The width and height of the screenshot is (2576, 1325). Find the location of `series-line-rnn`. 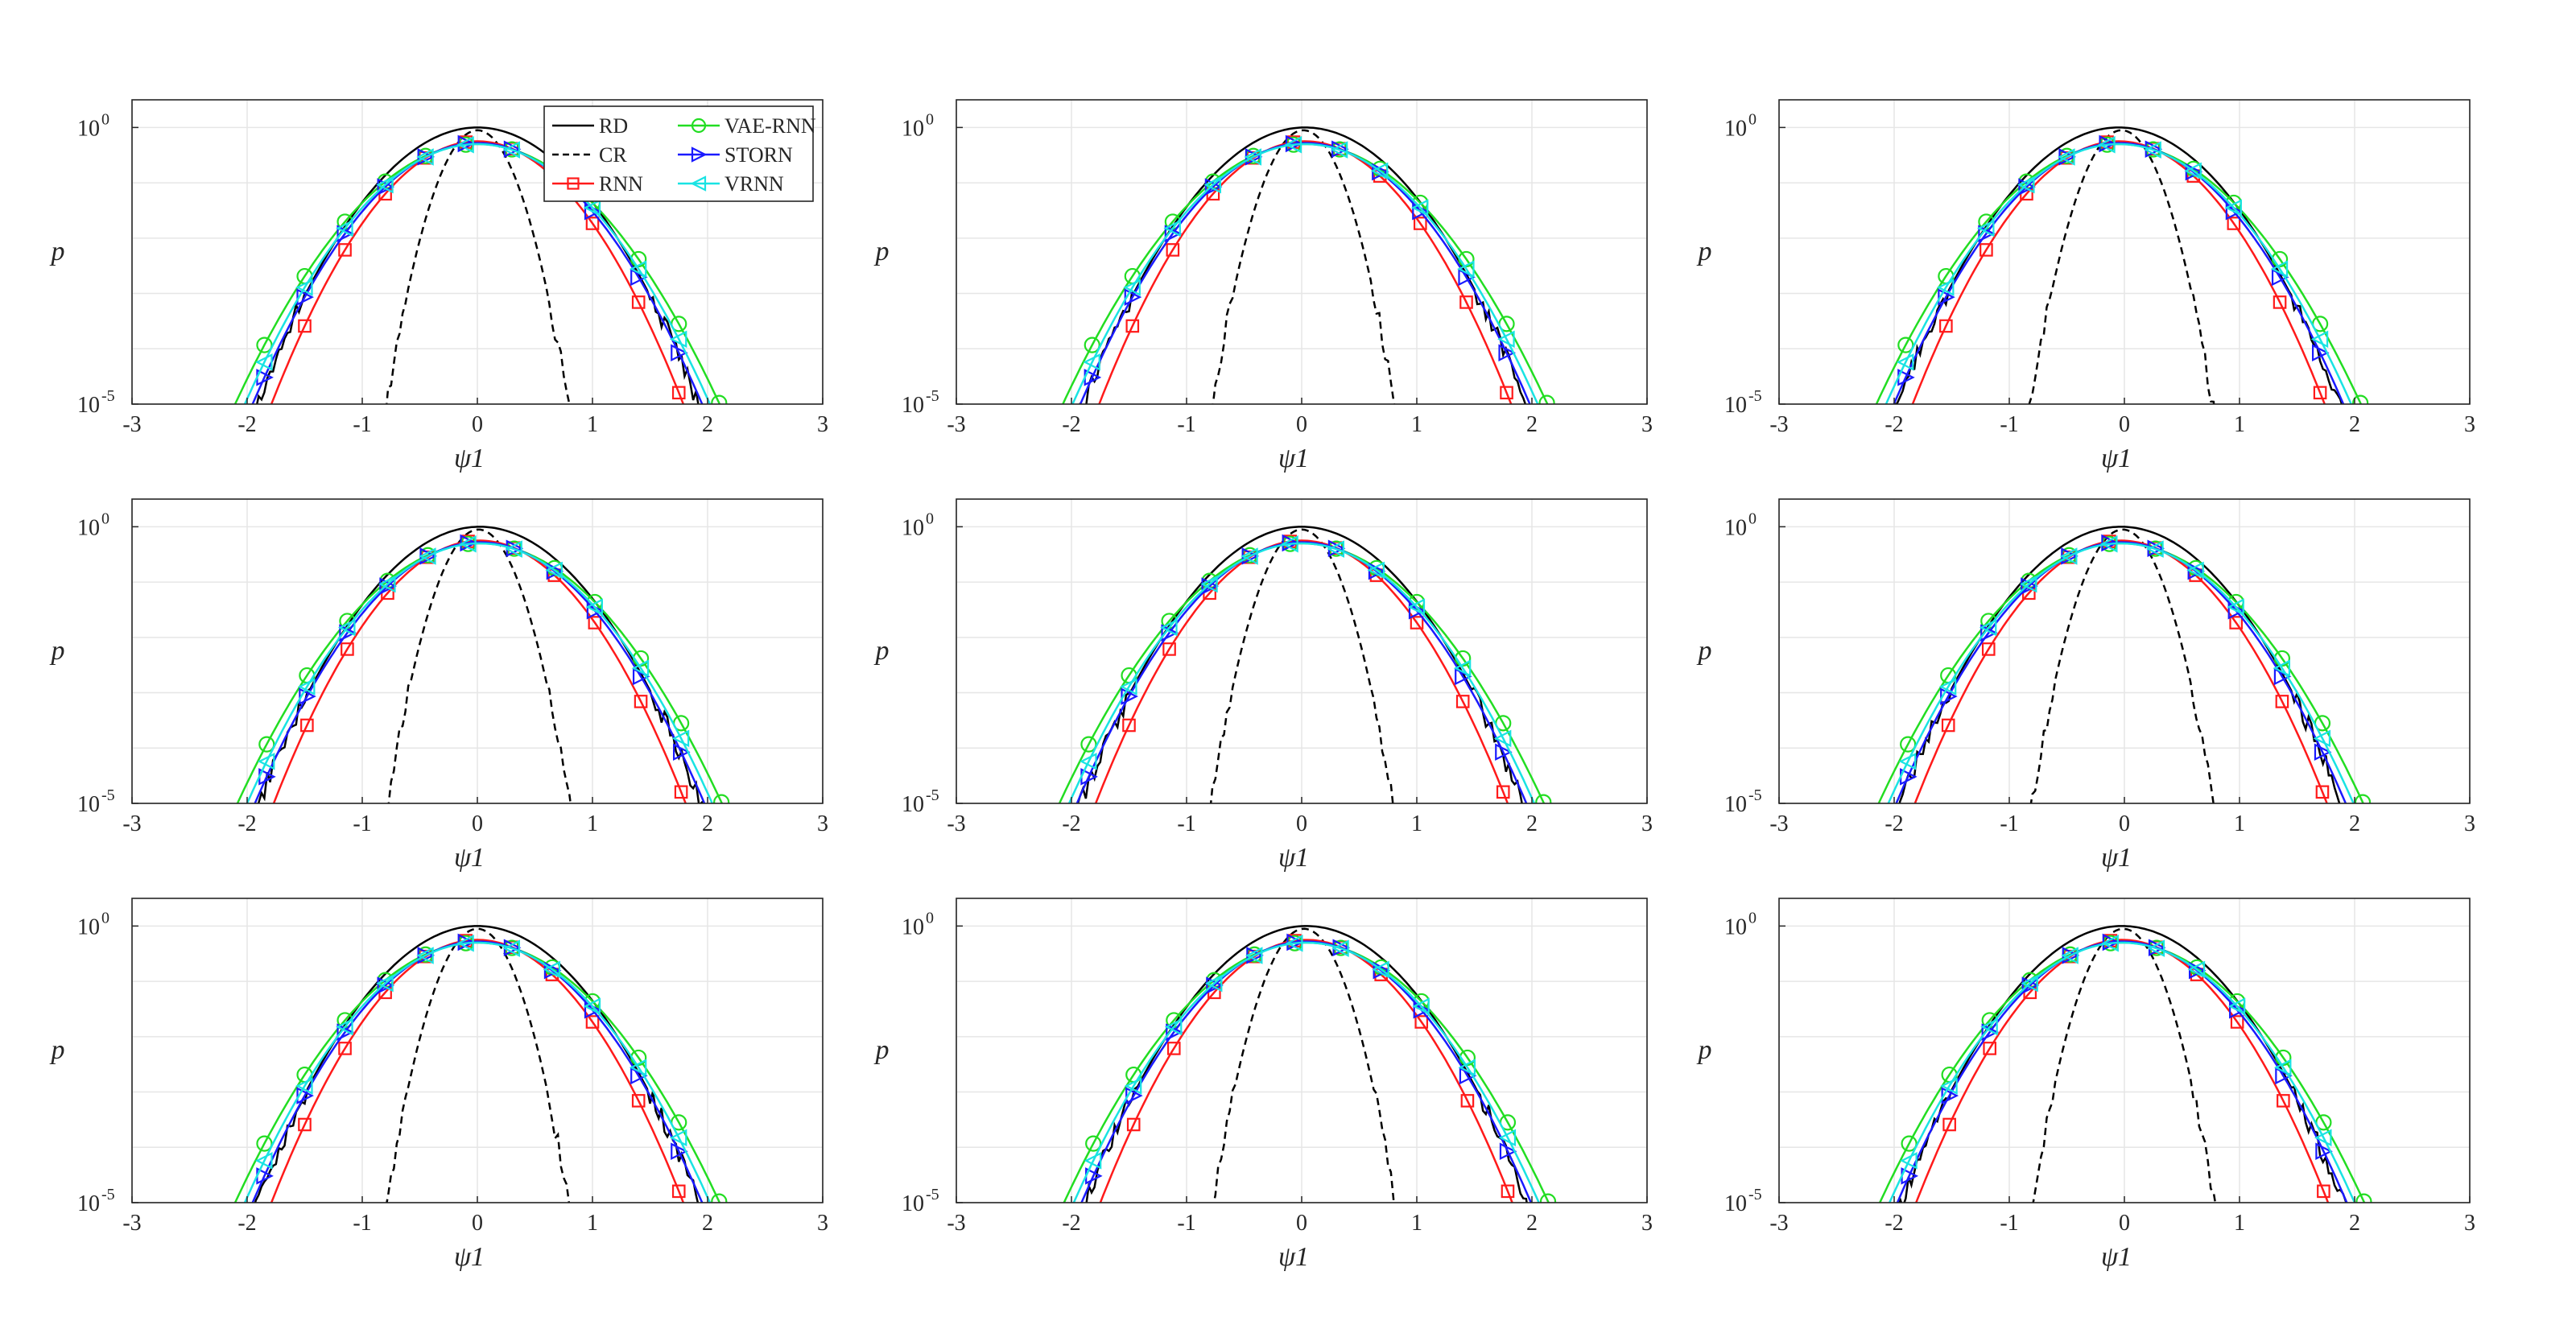

series-line-rnn is located at coordinates (477, 1071).